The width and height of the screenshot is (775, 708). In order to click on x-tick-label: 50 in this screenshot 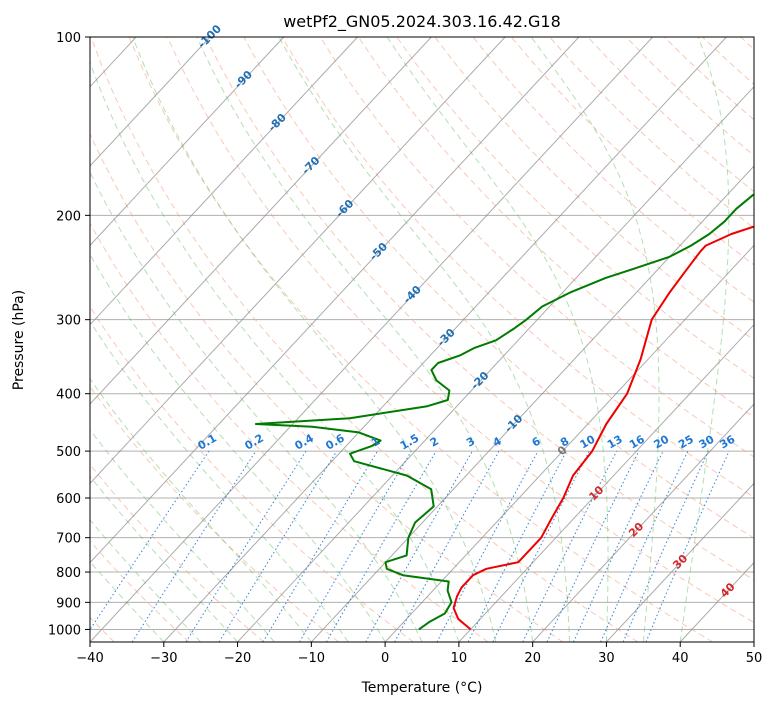, I will do `click(754, 658)`.